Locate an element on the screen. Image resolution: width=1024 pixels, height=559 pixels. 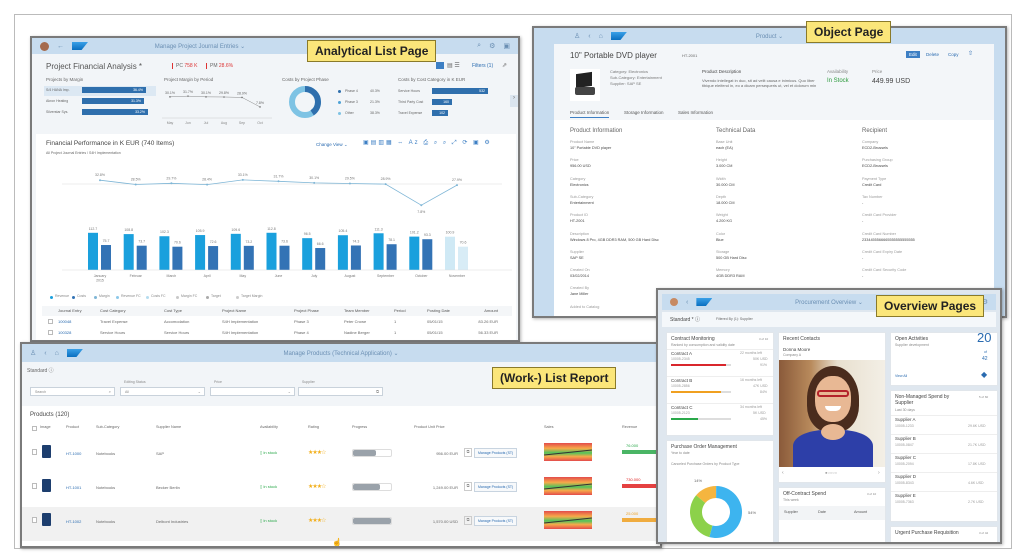
urgent-requisition-card is located at coordinates (944, 534).